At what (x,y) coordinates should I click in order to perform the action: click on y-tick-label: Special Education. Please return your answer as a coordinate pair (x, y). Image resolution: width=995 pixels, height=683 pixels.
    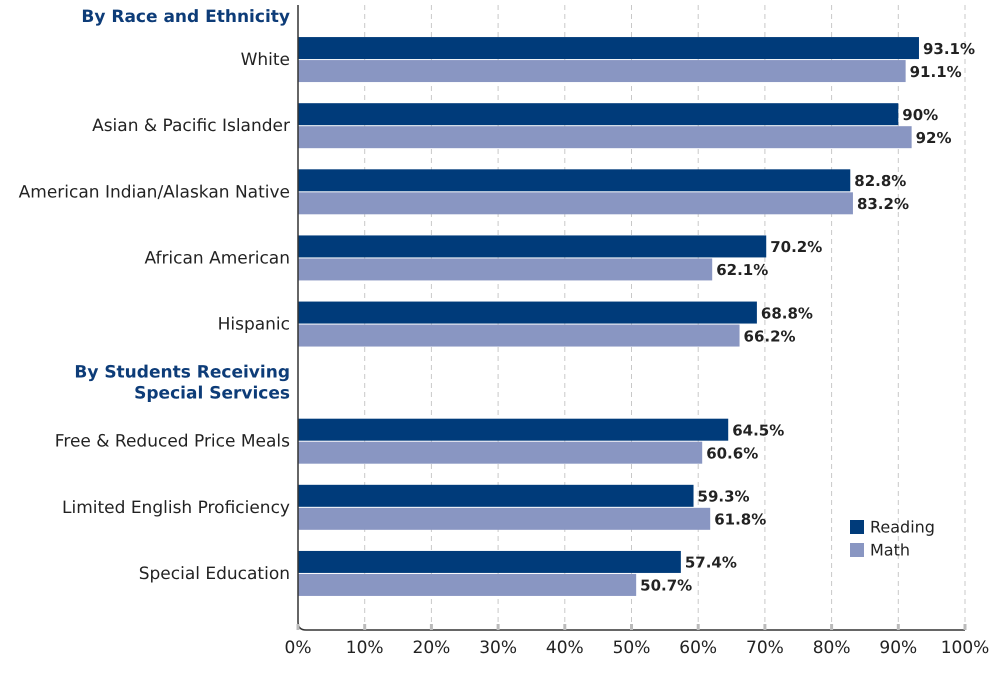
    Looking at the image, I should click on (214, 574).